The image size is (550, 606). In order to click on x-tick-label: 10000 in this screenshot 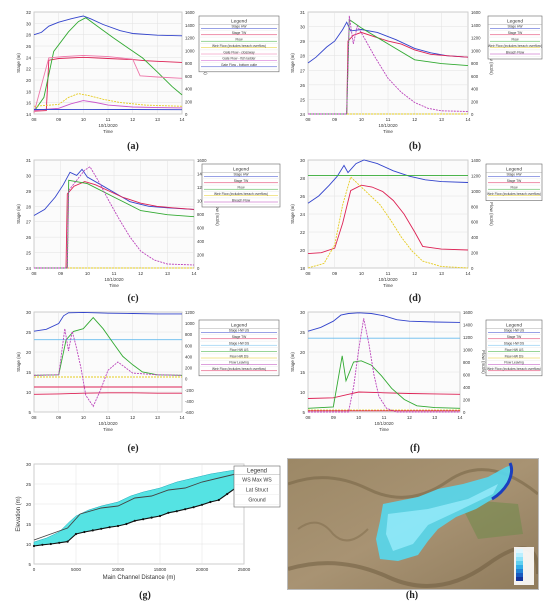, I will do `click(118, 569)`.